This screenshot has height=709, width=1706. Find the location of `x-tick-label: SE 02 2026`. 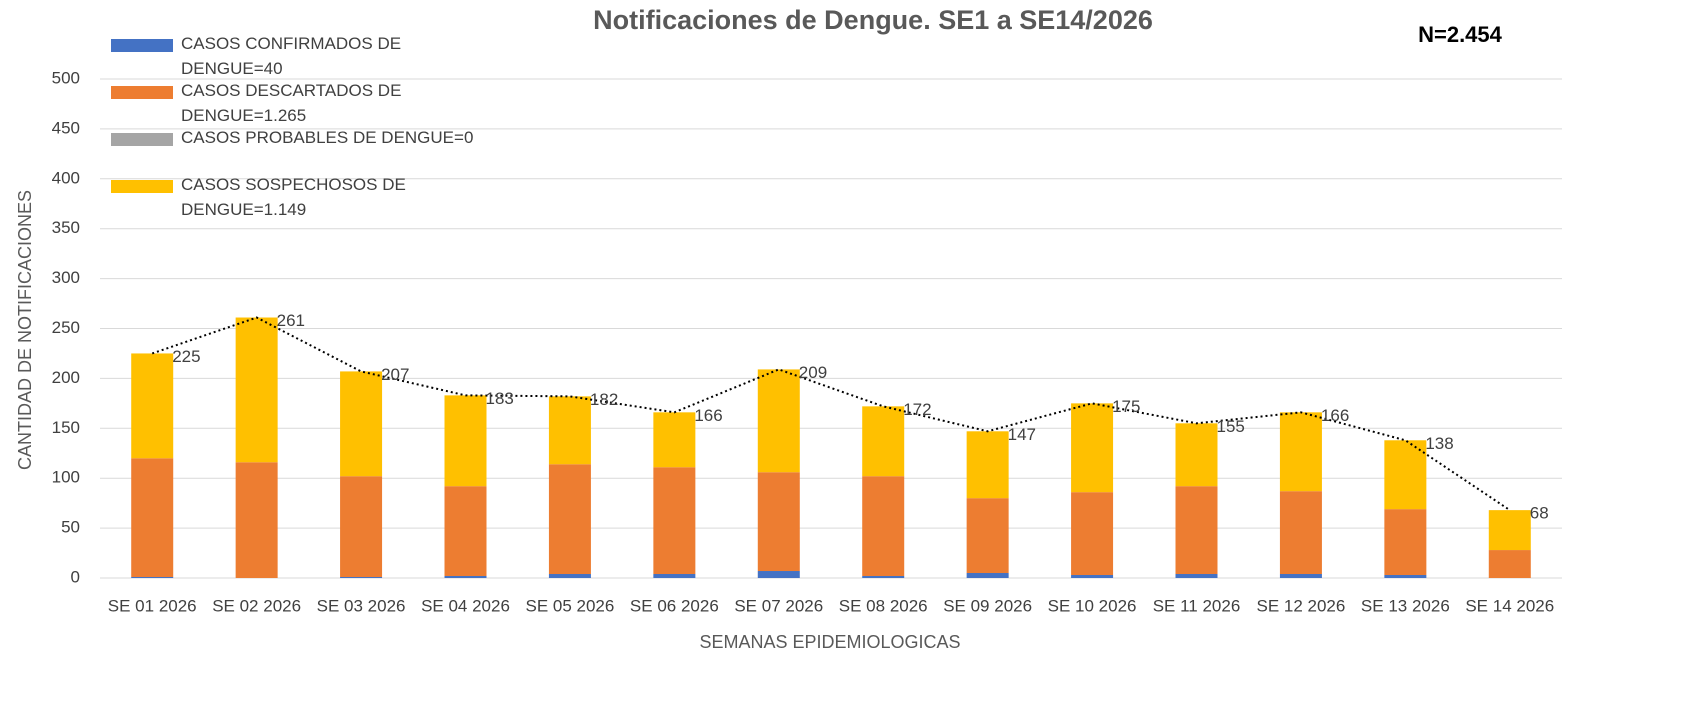

x-tick-label: SE 02 2026 is located at coordinates (256, 605).